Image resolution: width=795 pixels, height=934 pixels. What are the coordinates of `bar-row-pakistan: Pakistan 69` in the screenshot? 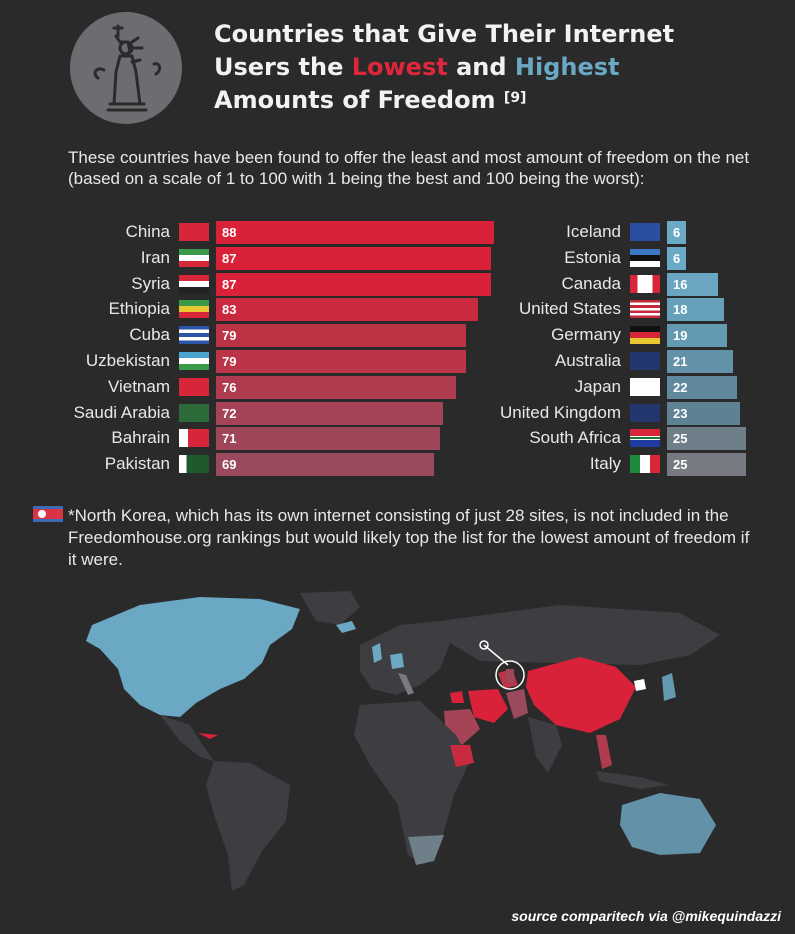 It's located at (397, 464).